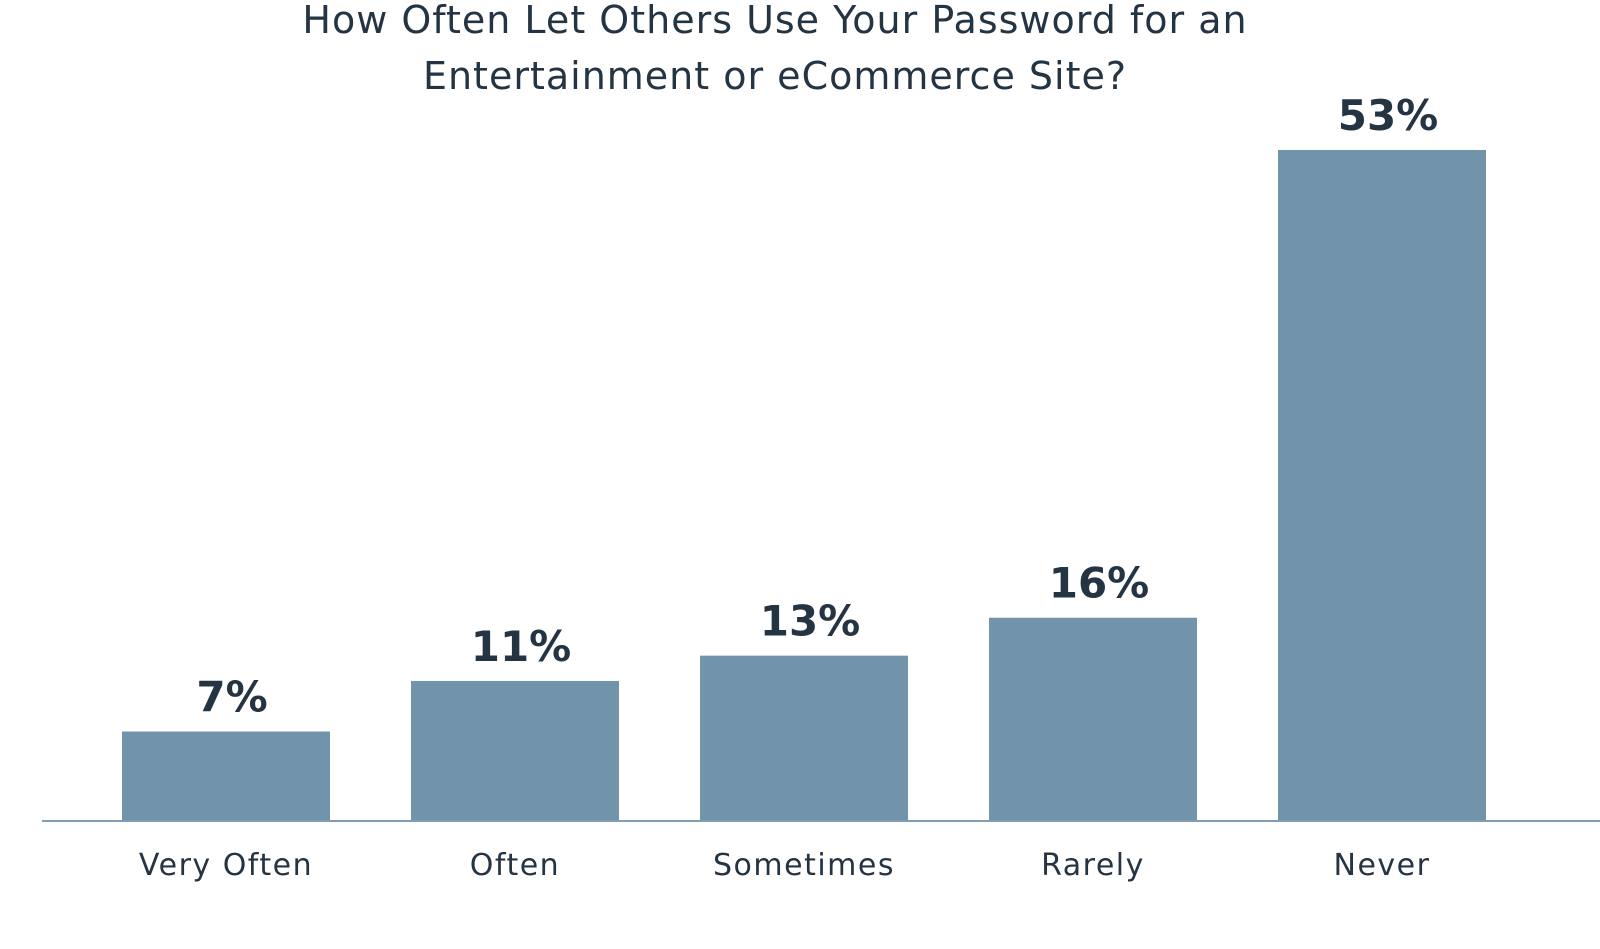 The width and height of the screenshot is (1600, 949). Describe the element at coordinates (231, 697) in the screenshot. I see `data-label: 7%` at that location.